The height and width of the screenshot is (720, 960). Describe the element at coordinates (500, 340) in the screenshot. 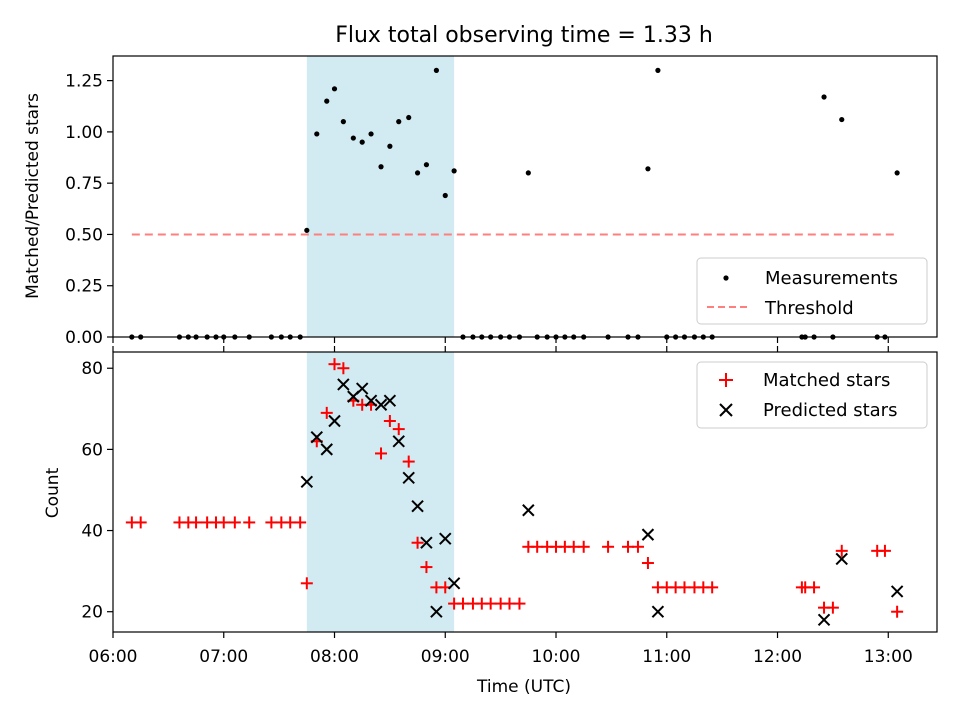

I see `top-x-ticks` at that location.